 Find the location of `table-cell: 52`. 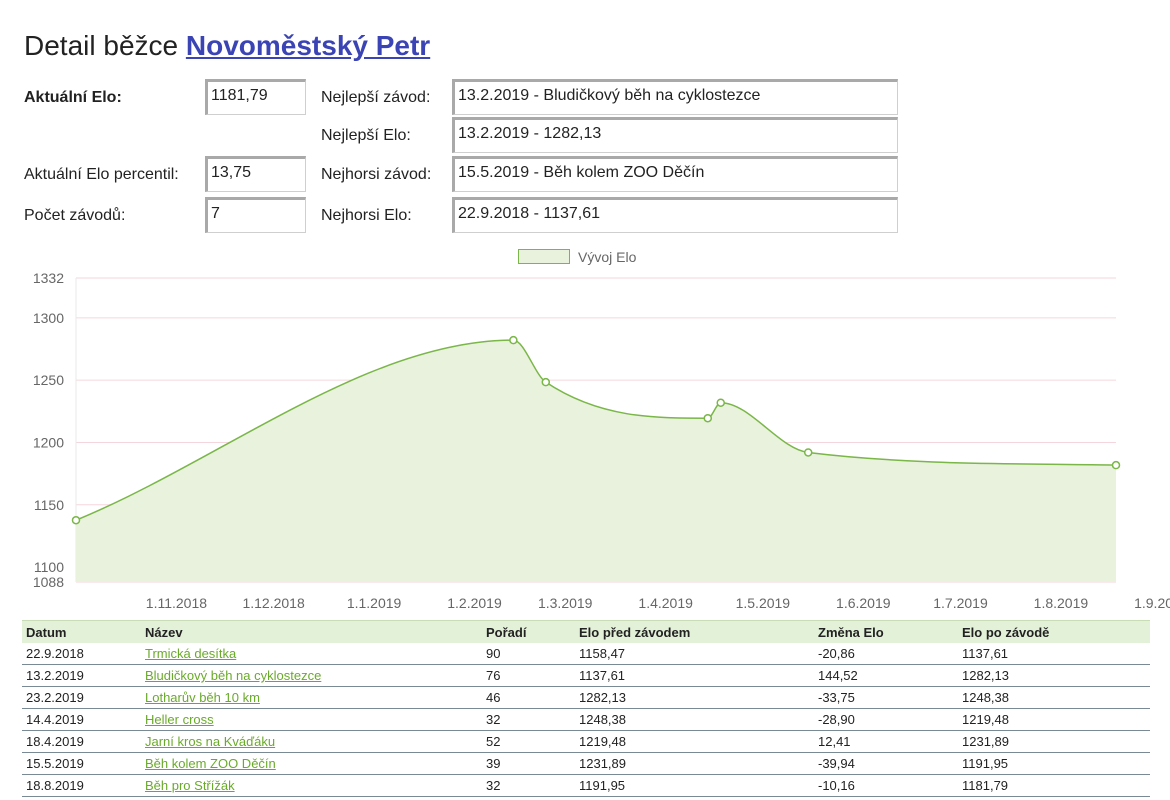

table-cell: 52 is located at coordinates (528, 741).